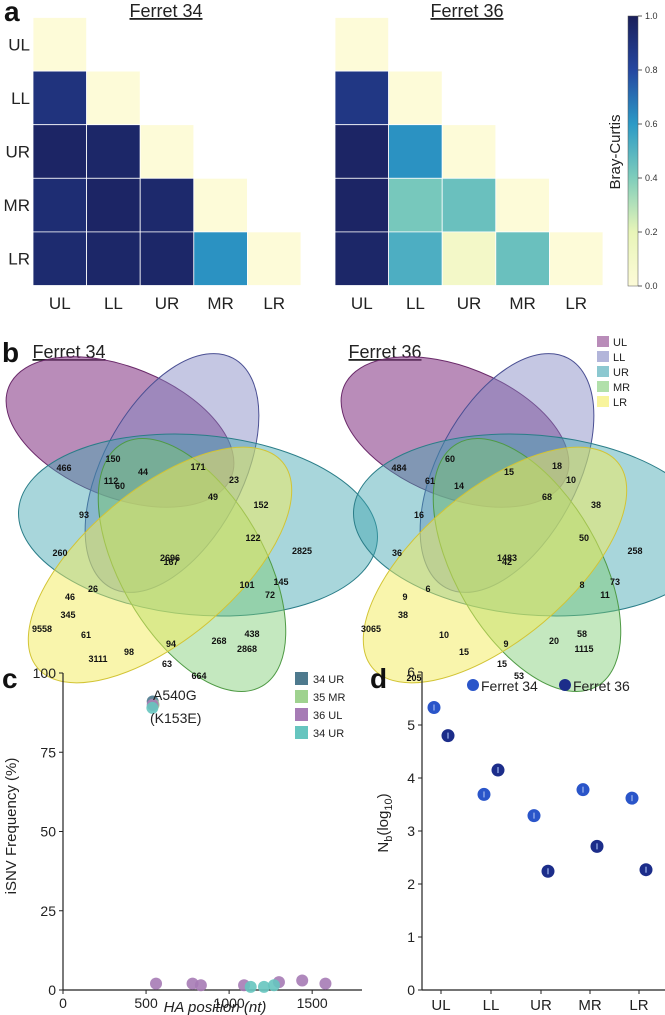  I want to click on venn-region-count: 167, so click(170, 562).